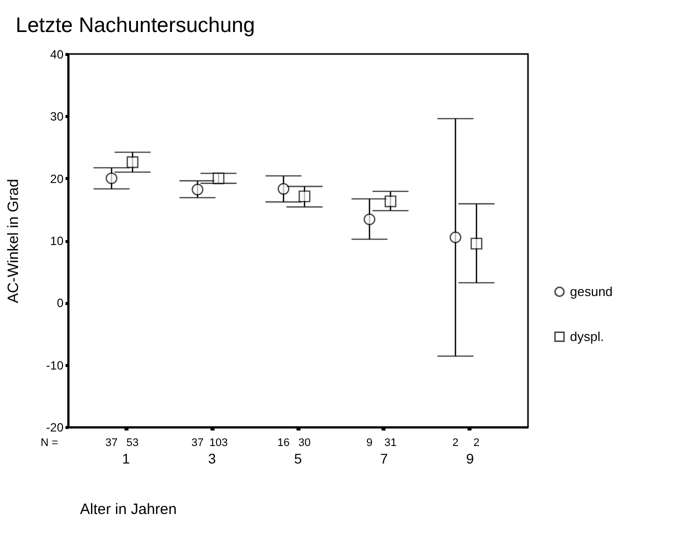 The width and height of the screenshot is (682, 535). I want to click on text: N =, so click(49, 443).